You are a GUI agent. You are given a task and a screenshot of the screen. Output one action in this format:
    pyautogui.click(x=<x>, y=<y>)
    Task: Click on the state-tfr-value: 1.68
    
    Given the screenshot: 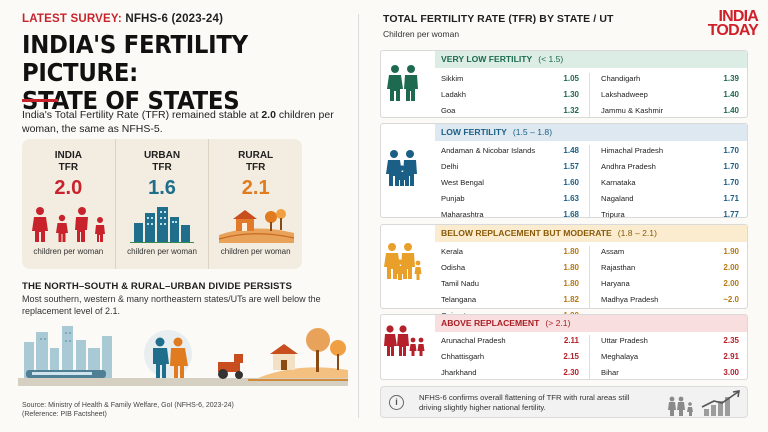 What is the action you would take?
    pyautogui.click(x=571, y=214)
    